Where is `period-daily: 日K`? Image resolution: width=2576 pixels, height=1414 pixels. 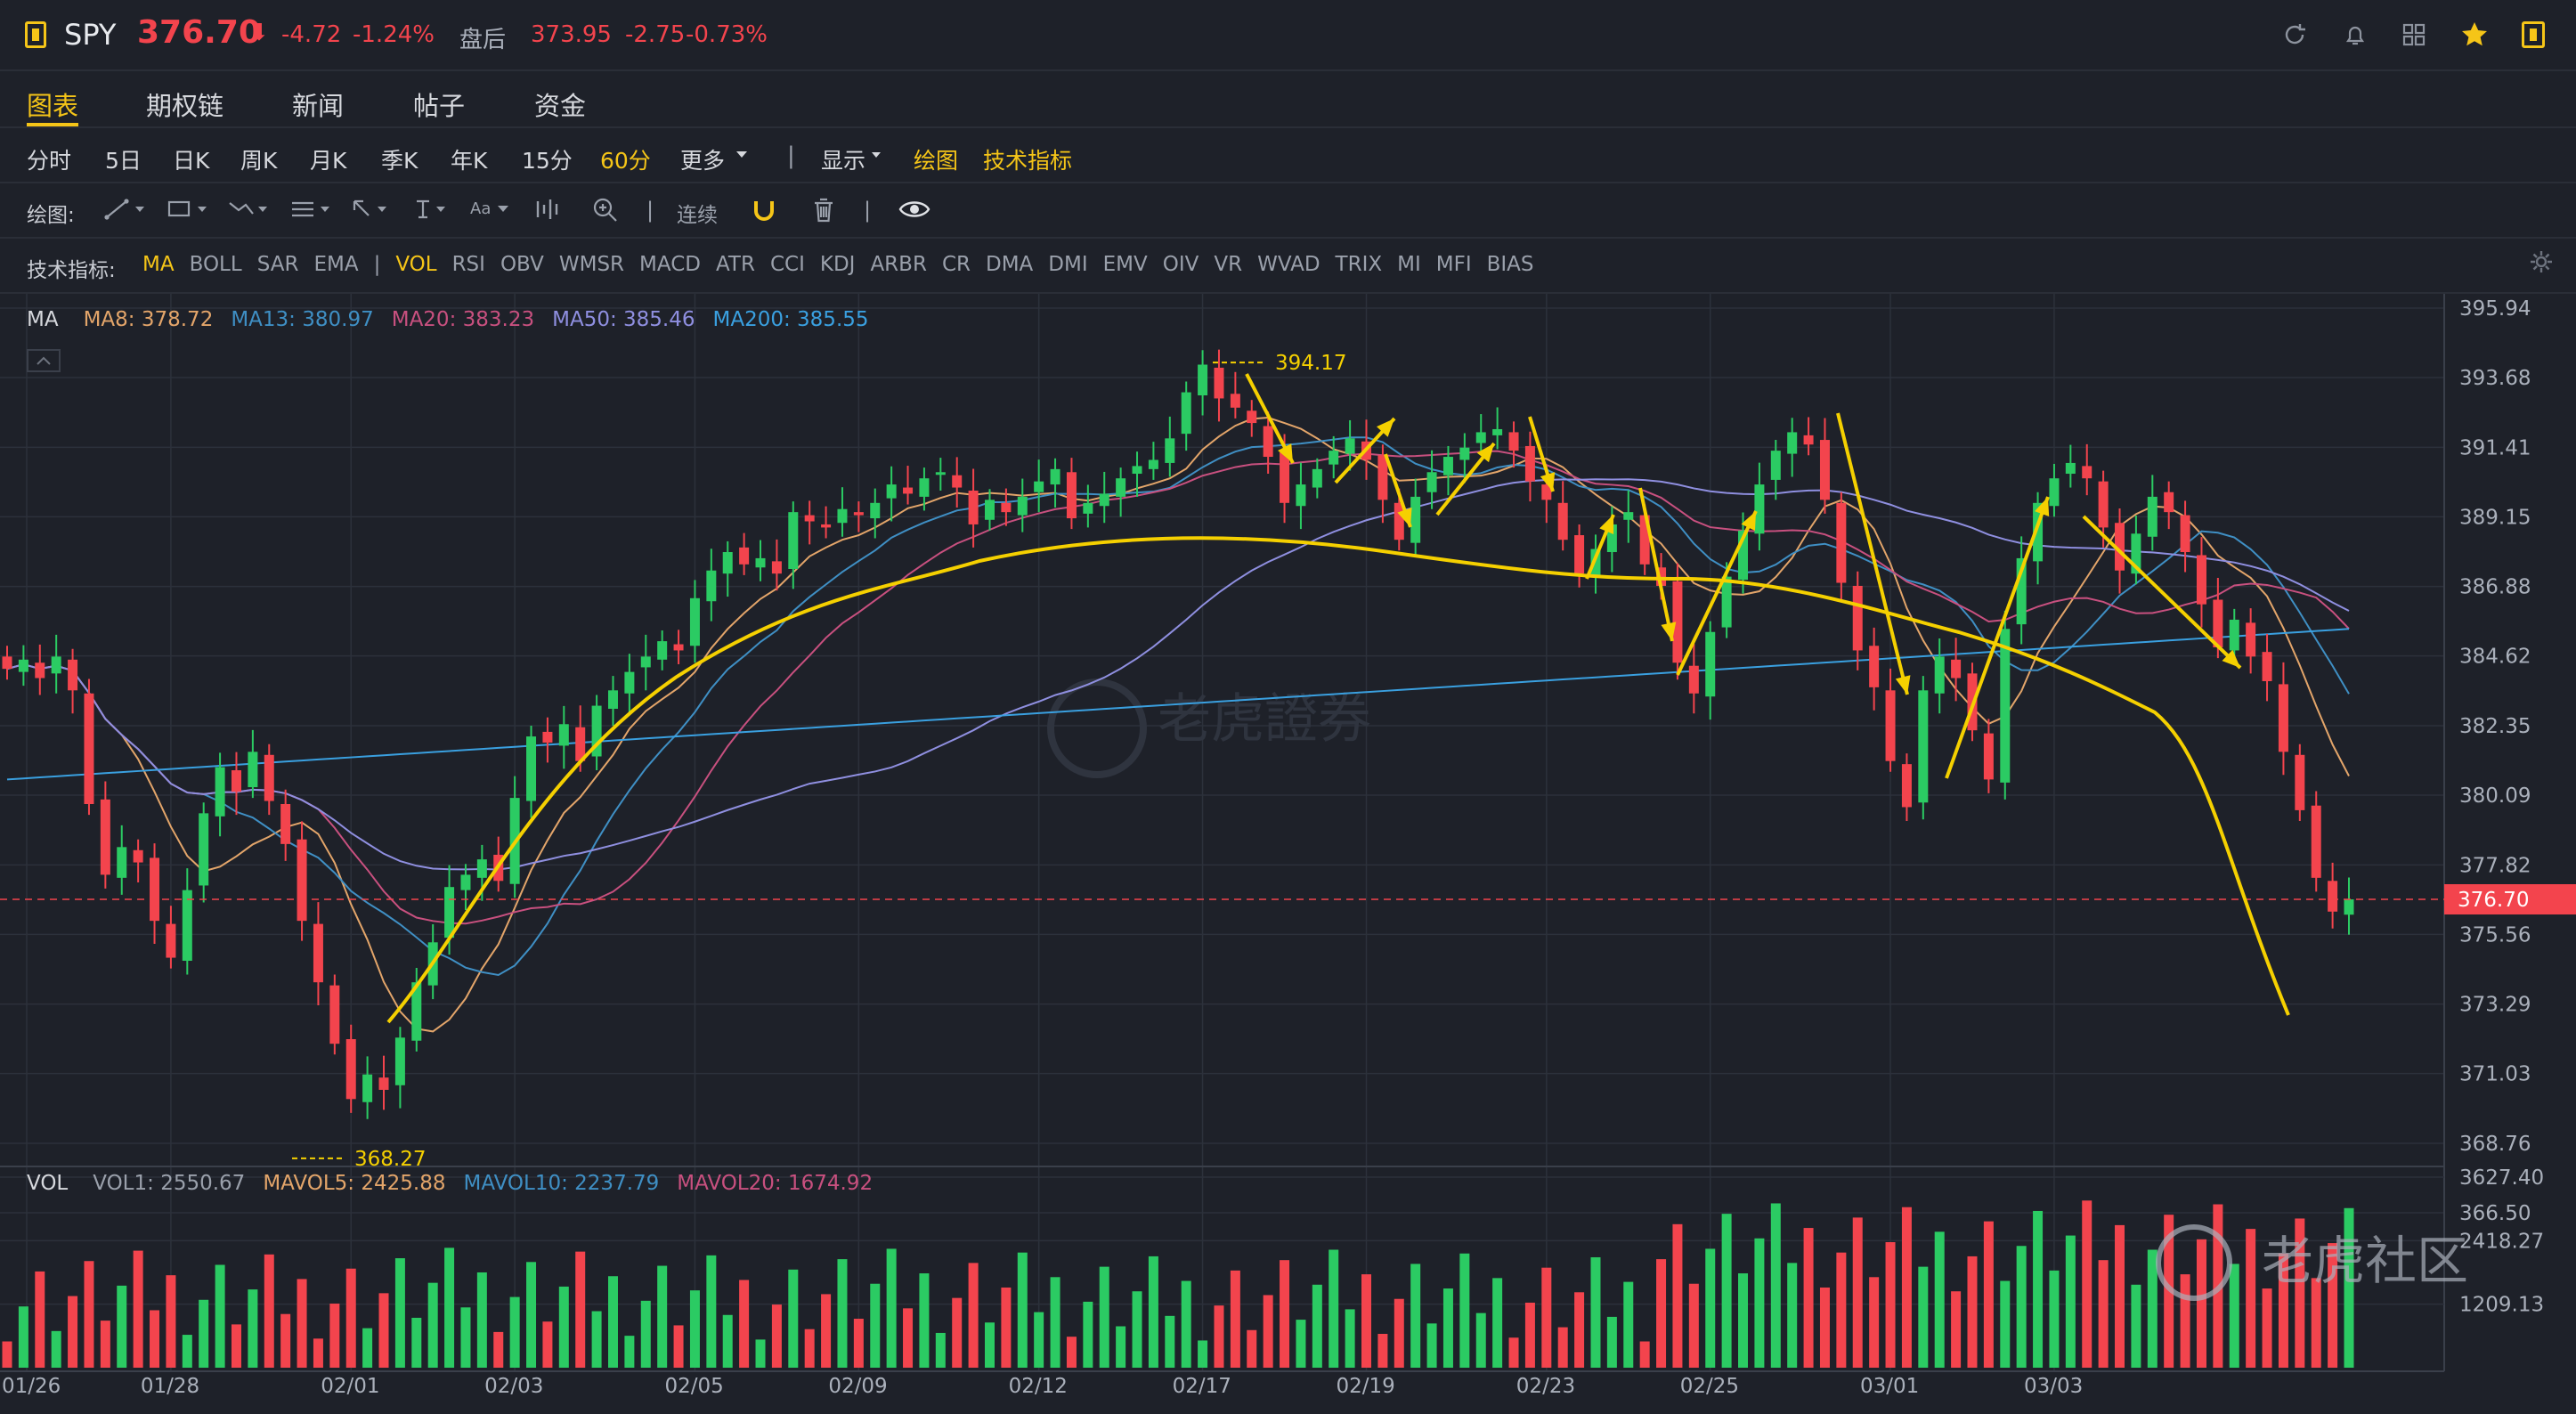
period-daily: 日K is located at coordinates (191, 161).